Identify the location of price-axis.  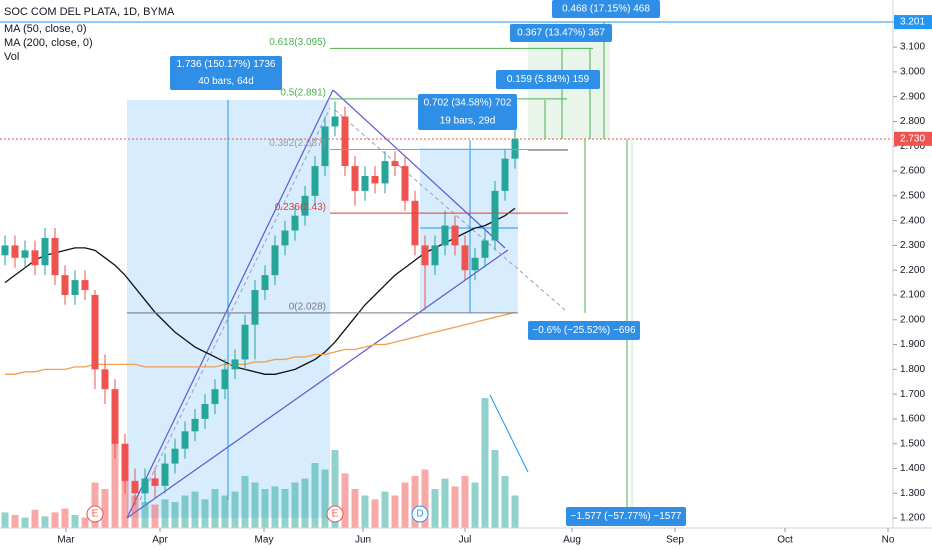
(912, 275).